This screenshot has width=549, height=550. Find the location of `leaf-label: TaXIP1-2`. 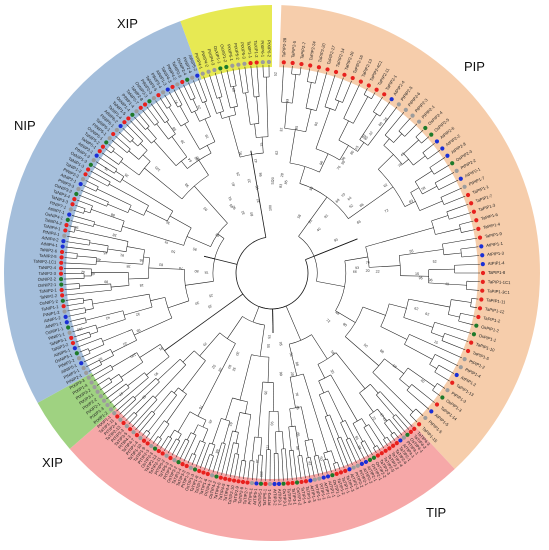

leaf-label: TaXIP1-2 is located at coordinates (256, 49).